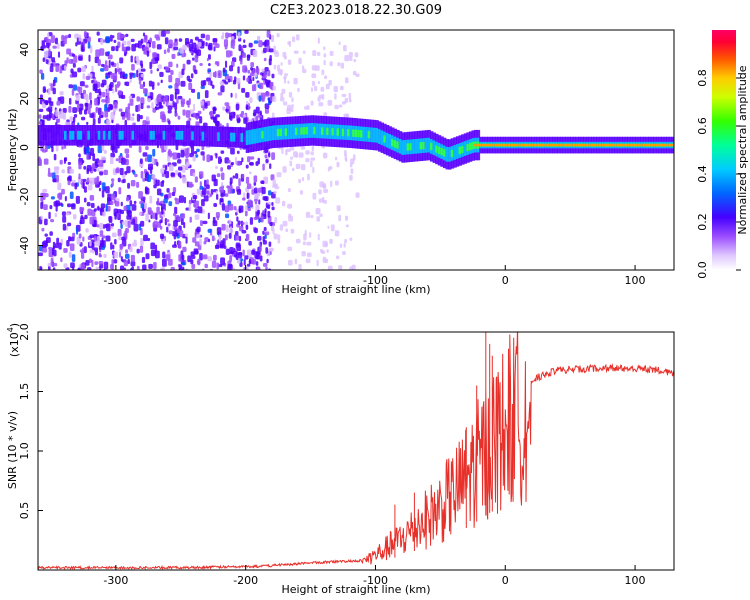  What do you see at coordinates (374, 276) in the screenshot?
I see `spectrogram-x-ticks: -300 -200 -100 0 100` at bounding box center [374, 276].